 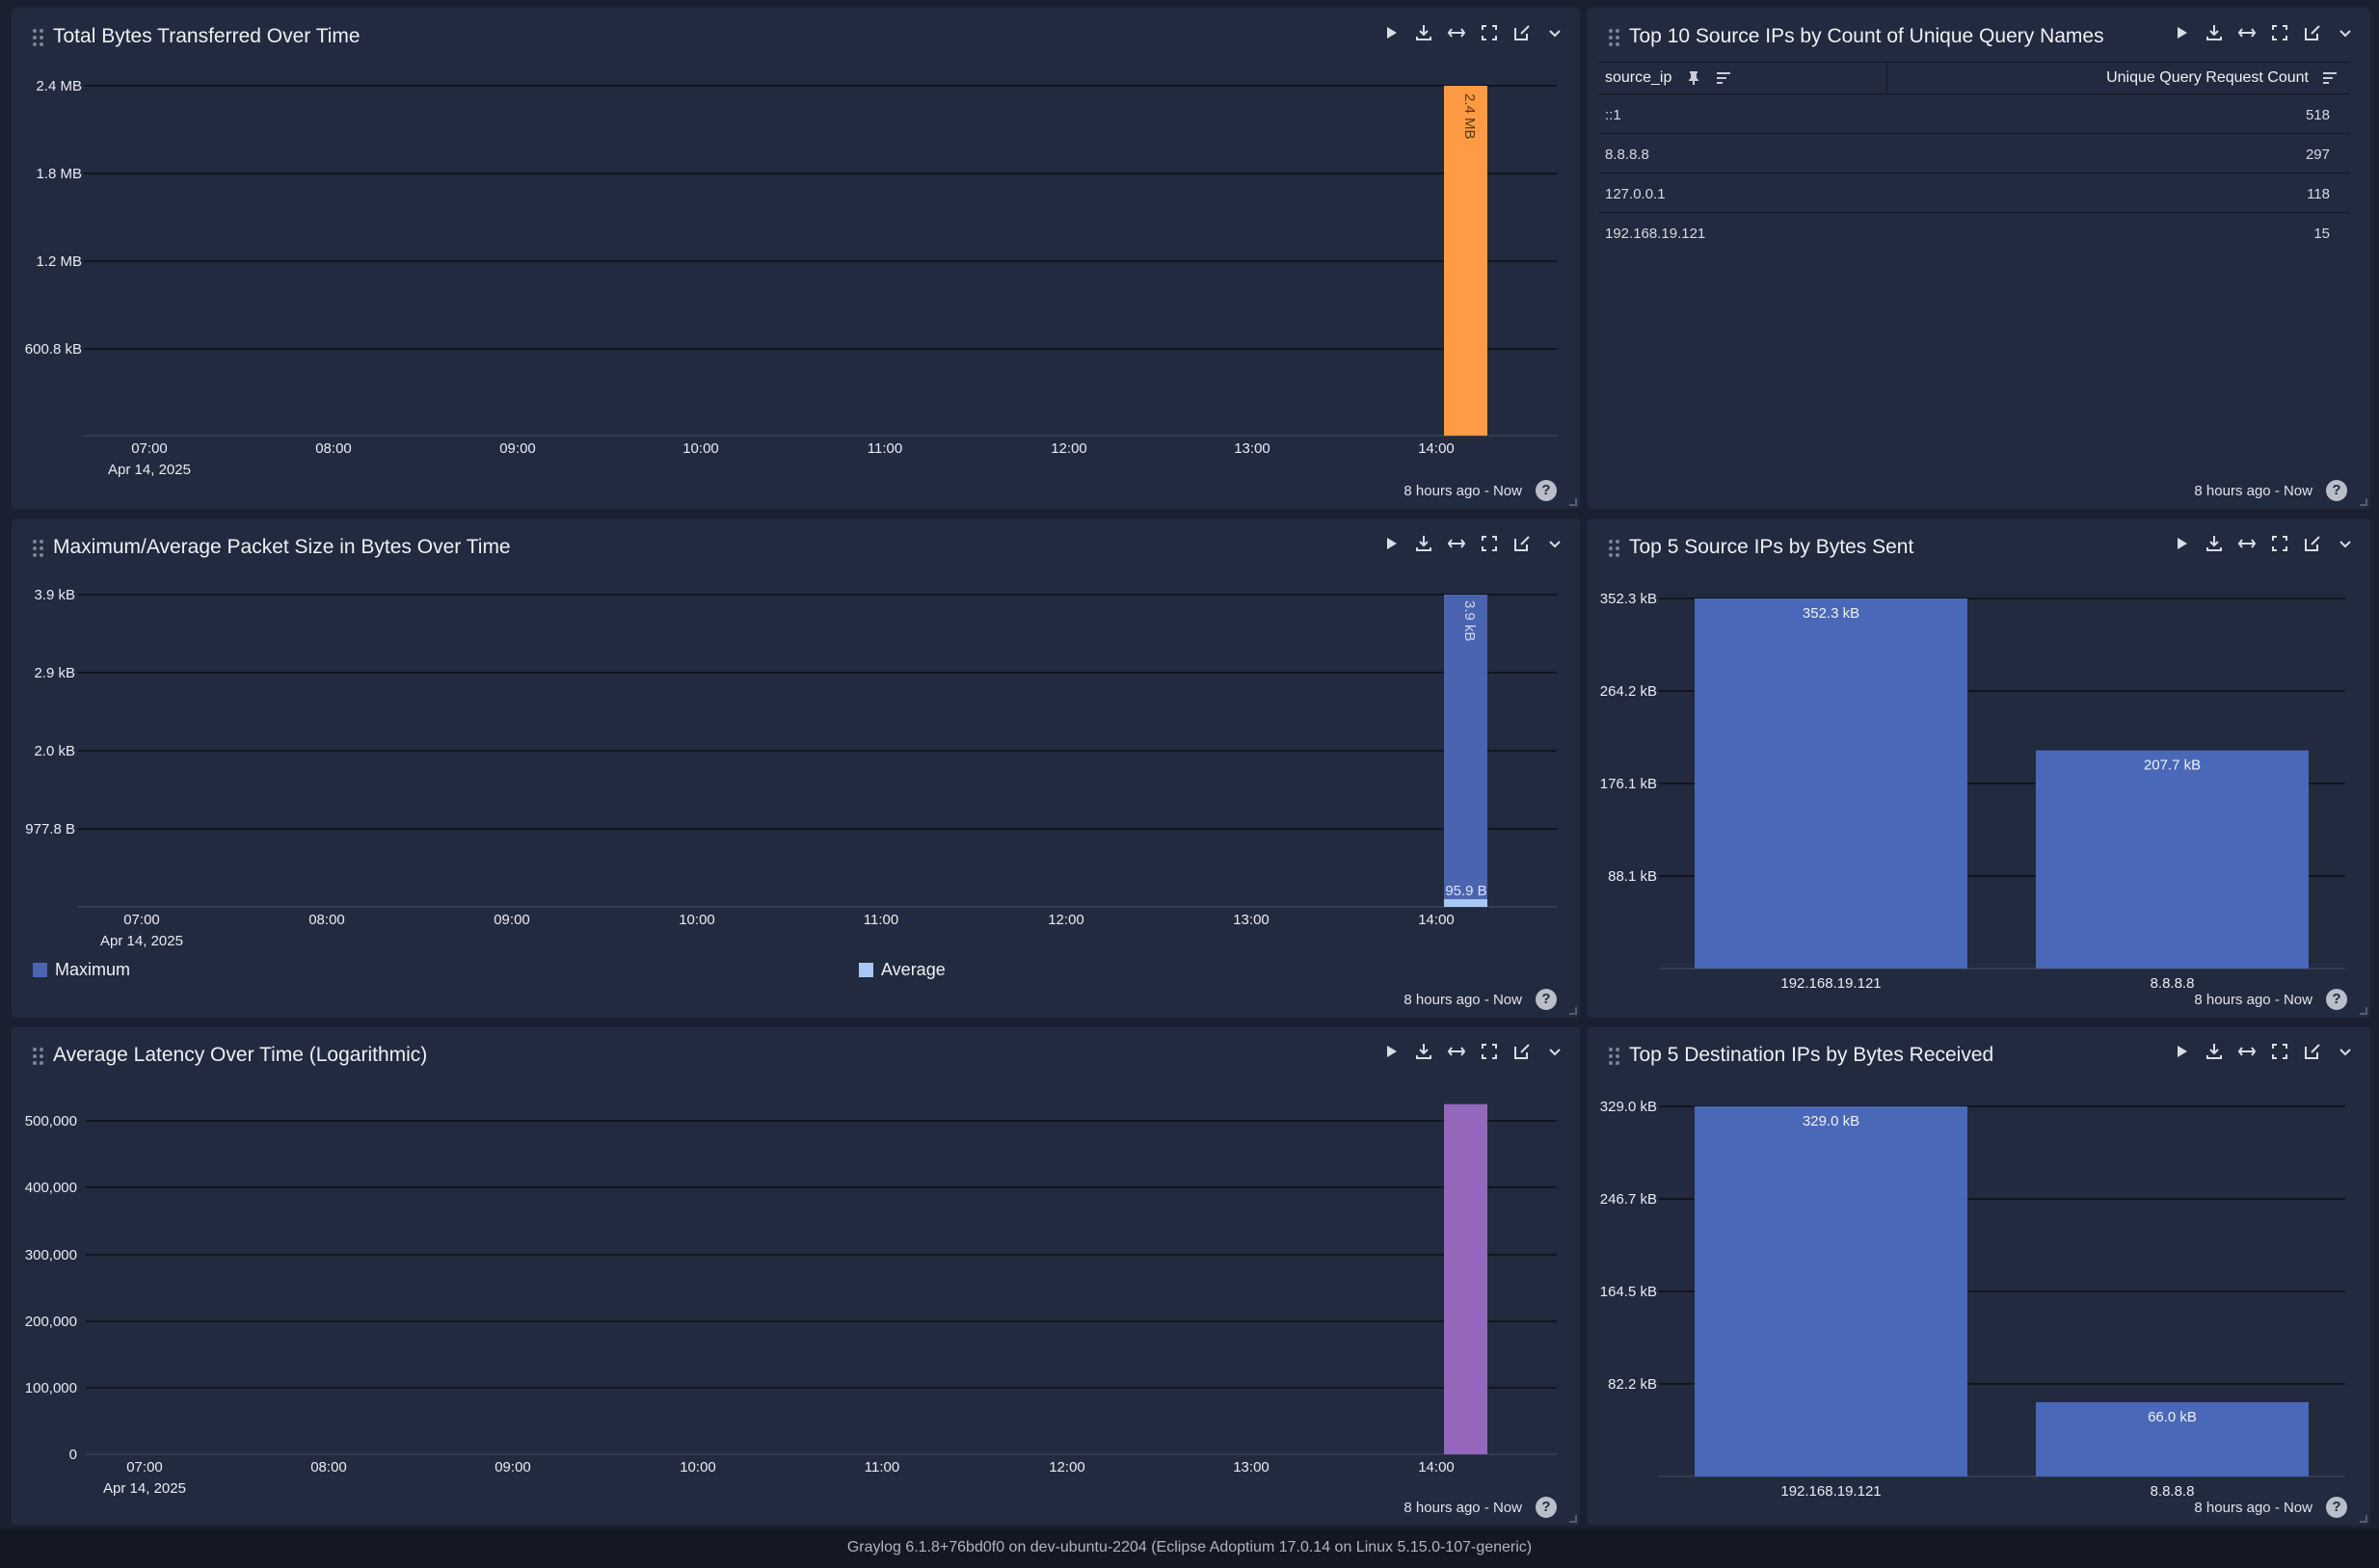 What do you see at coordinates (903, 970) in the screenshot?
I see `legend-item-average: Average` at bounding box center [903, 970].